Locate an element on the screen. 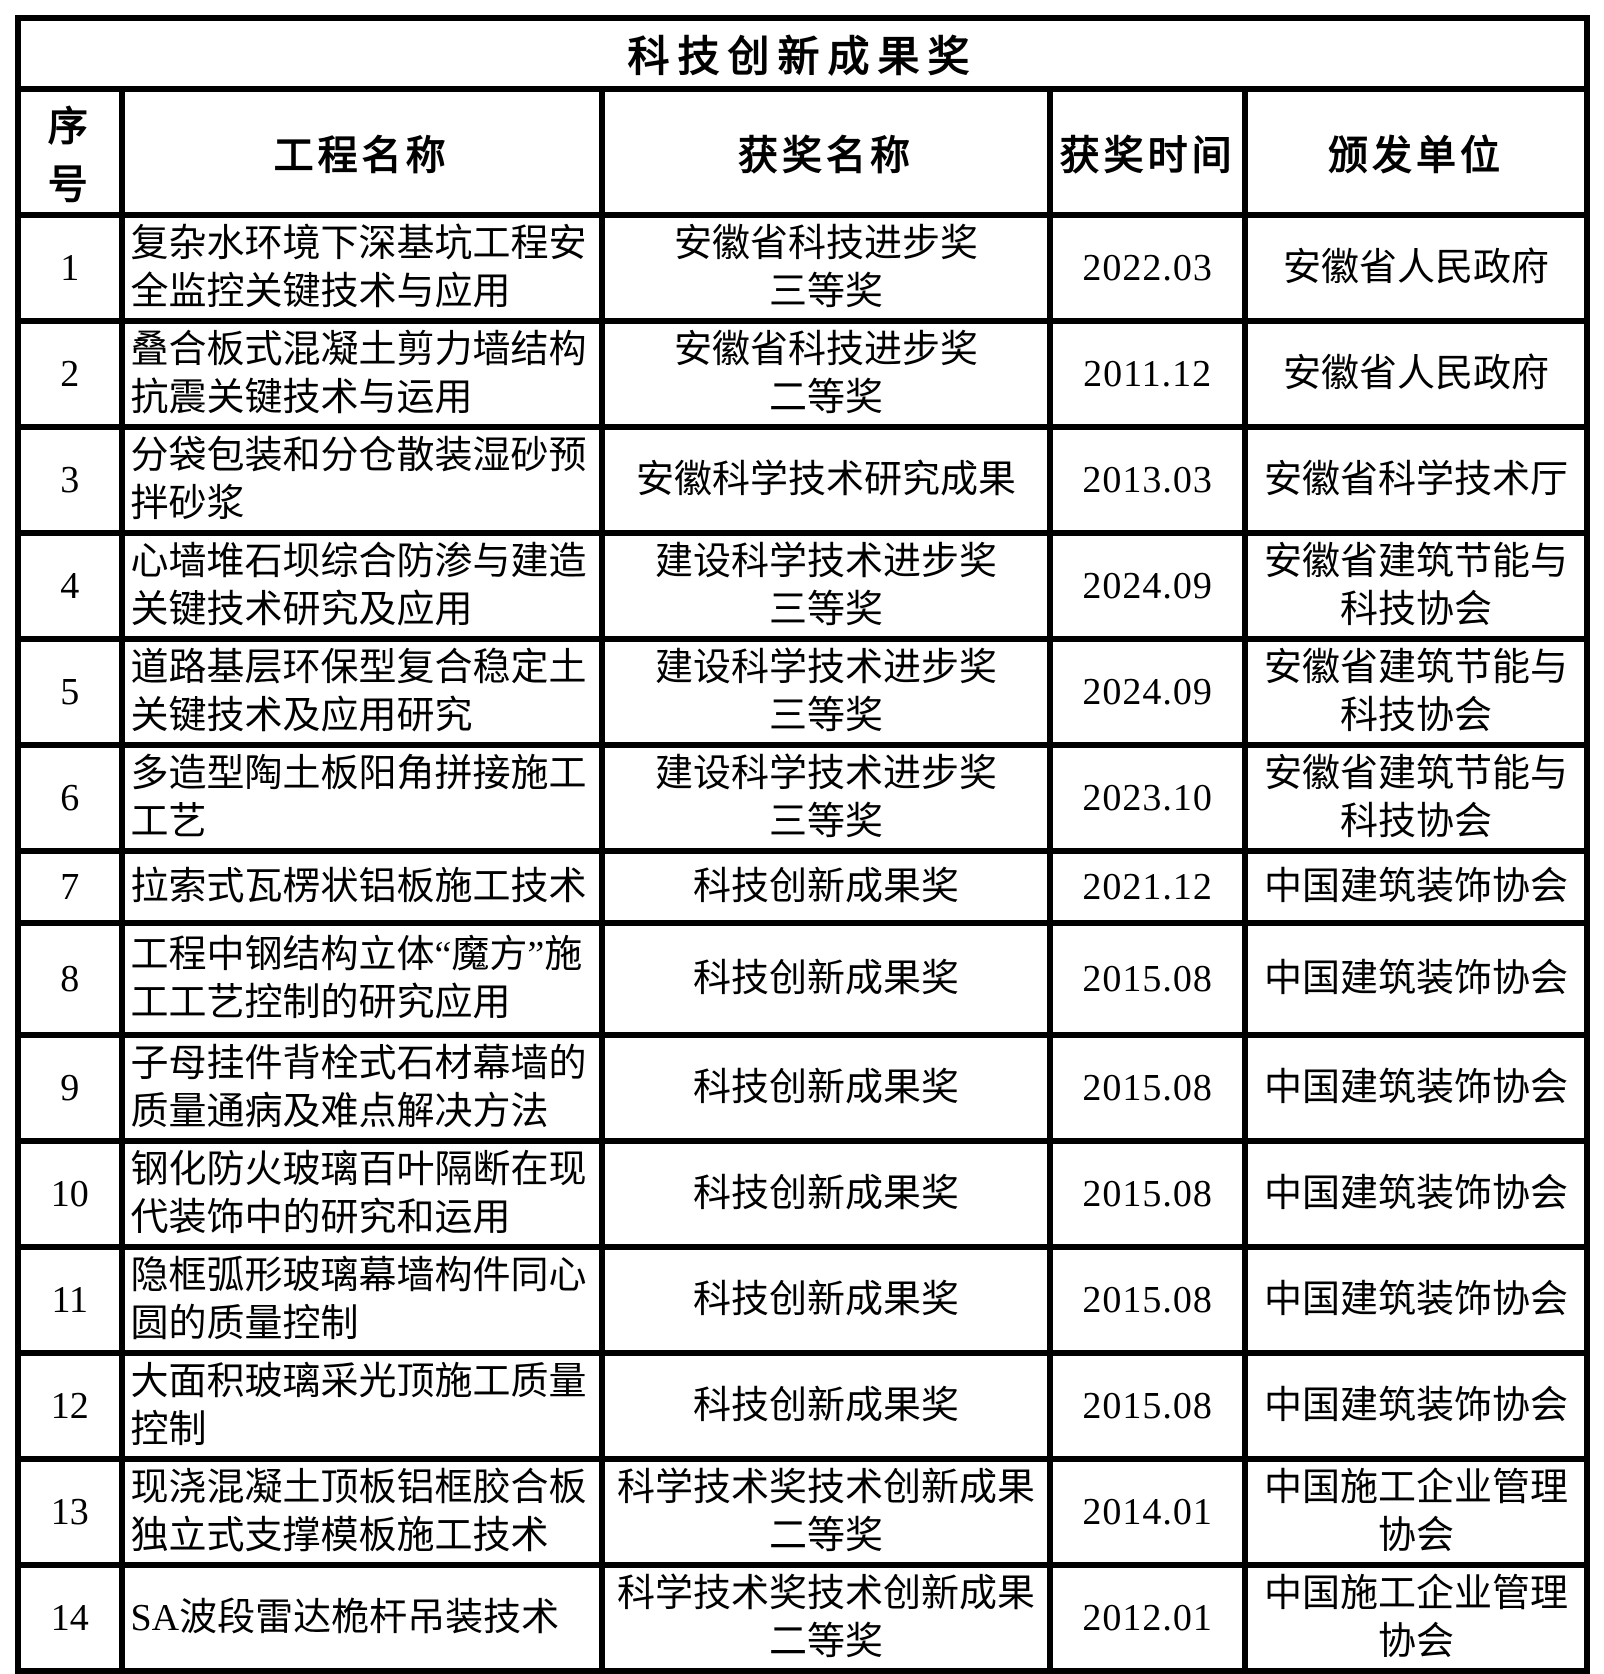 Image resolution: width=1604 pixels, height=1674 pixels. header-award-name: 获奖名称 is located at coordinates (826, 152).